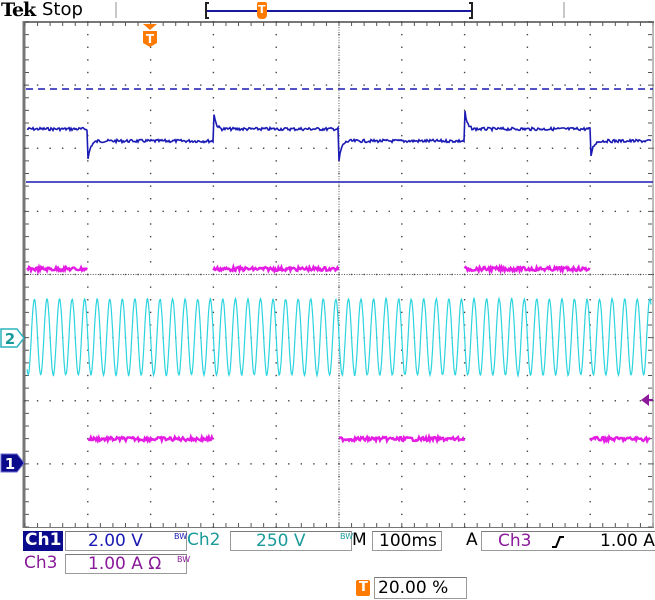  Describe the element at coordinates (471, 10) in the screenshot. I see `record-bracket-right` at that location.